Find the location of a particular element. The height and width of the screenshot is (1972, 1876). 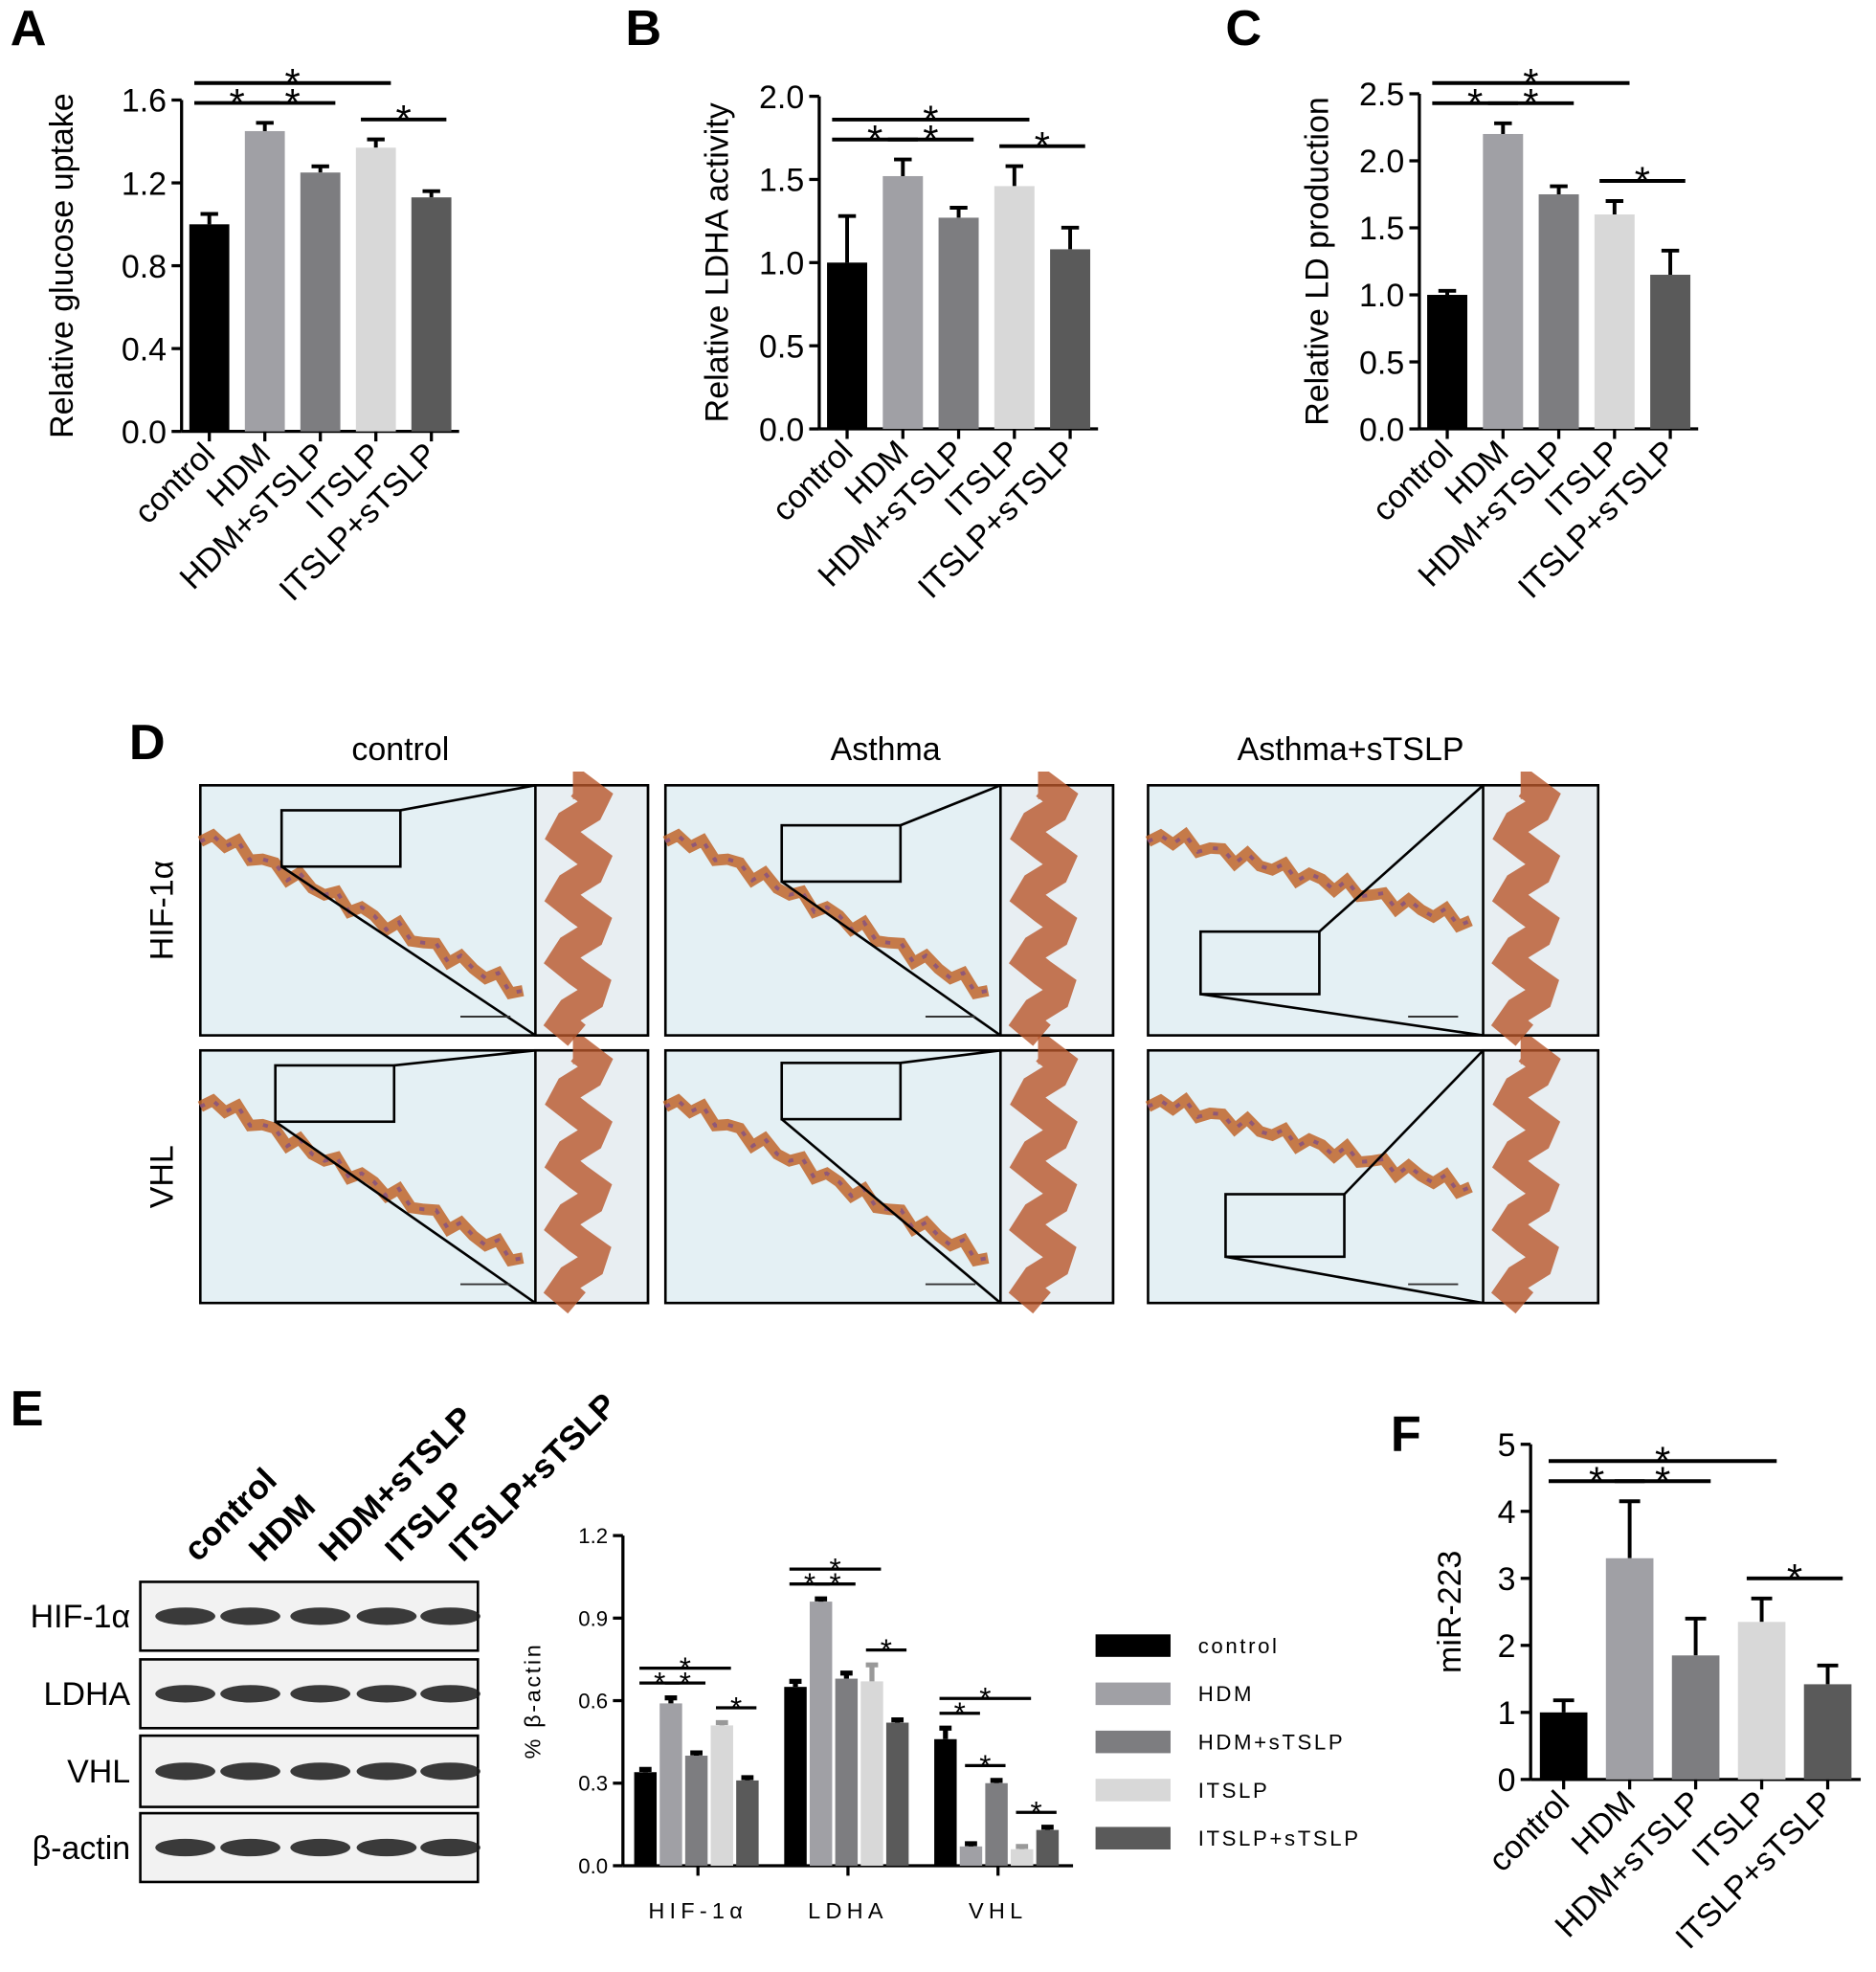

y-tick-label: 1.2 is located at coordinates (144, 184).